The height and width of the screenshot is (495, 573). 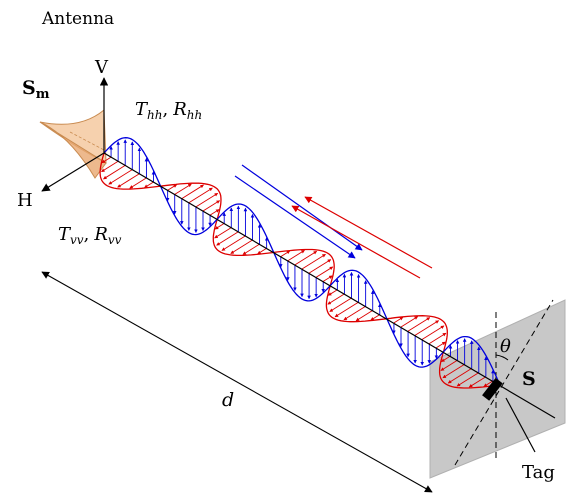 What do you see at coordinates (25, 200) in the screenshot?
I see `h-axis-label: H` at bounding box center [25, 200].